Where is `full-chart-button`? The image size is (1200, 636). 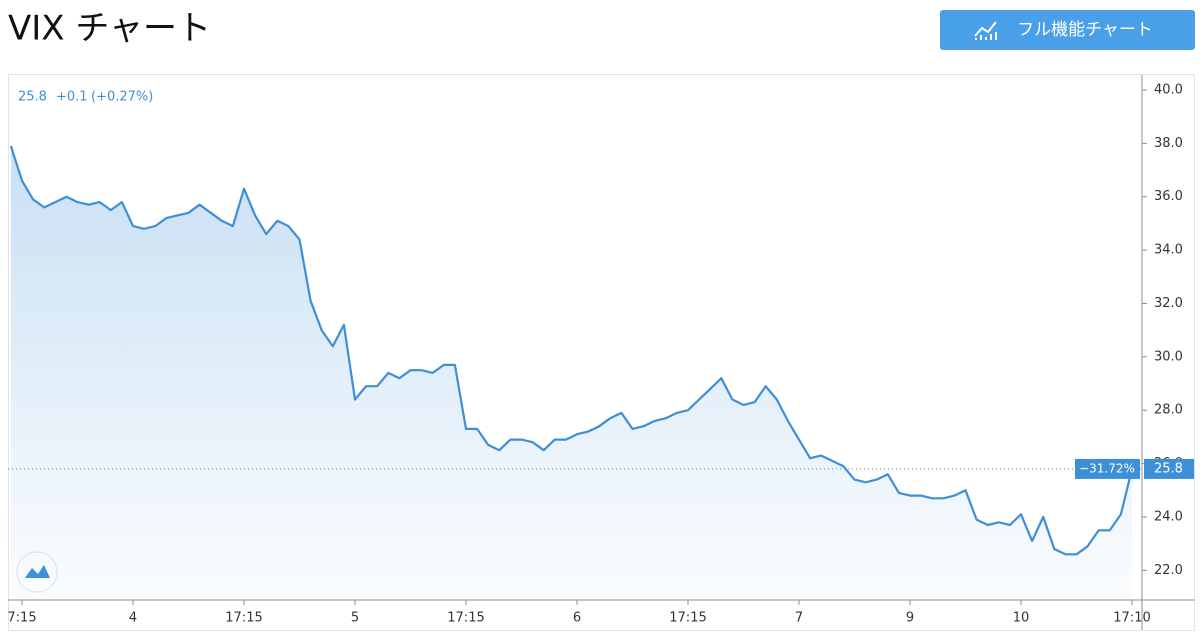 full-chart-button is located at coordinates (1067, 30).